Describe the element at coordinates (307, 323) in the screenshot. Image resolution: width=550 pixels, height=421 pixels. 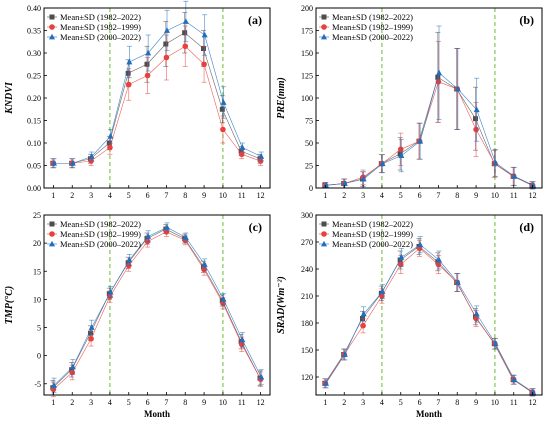
I see `y-tick-label: 180` at that location.